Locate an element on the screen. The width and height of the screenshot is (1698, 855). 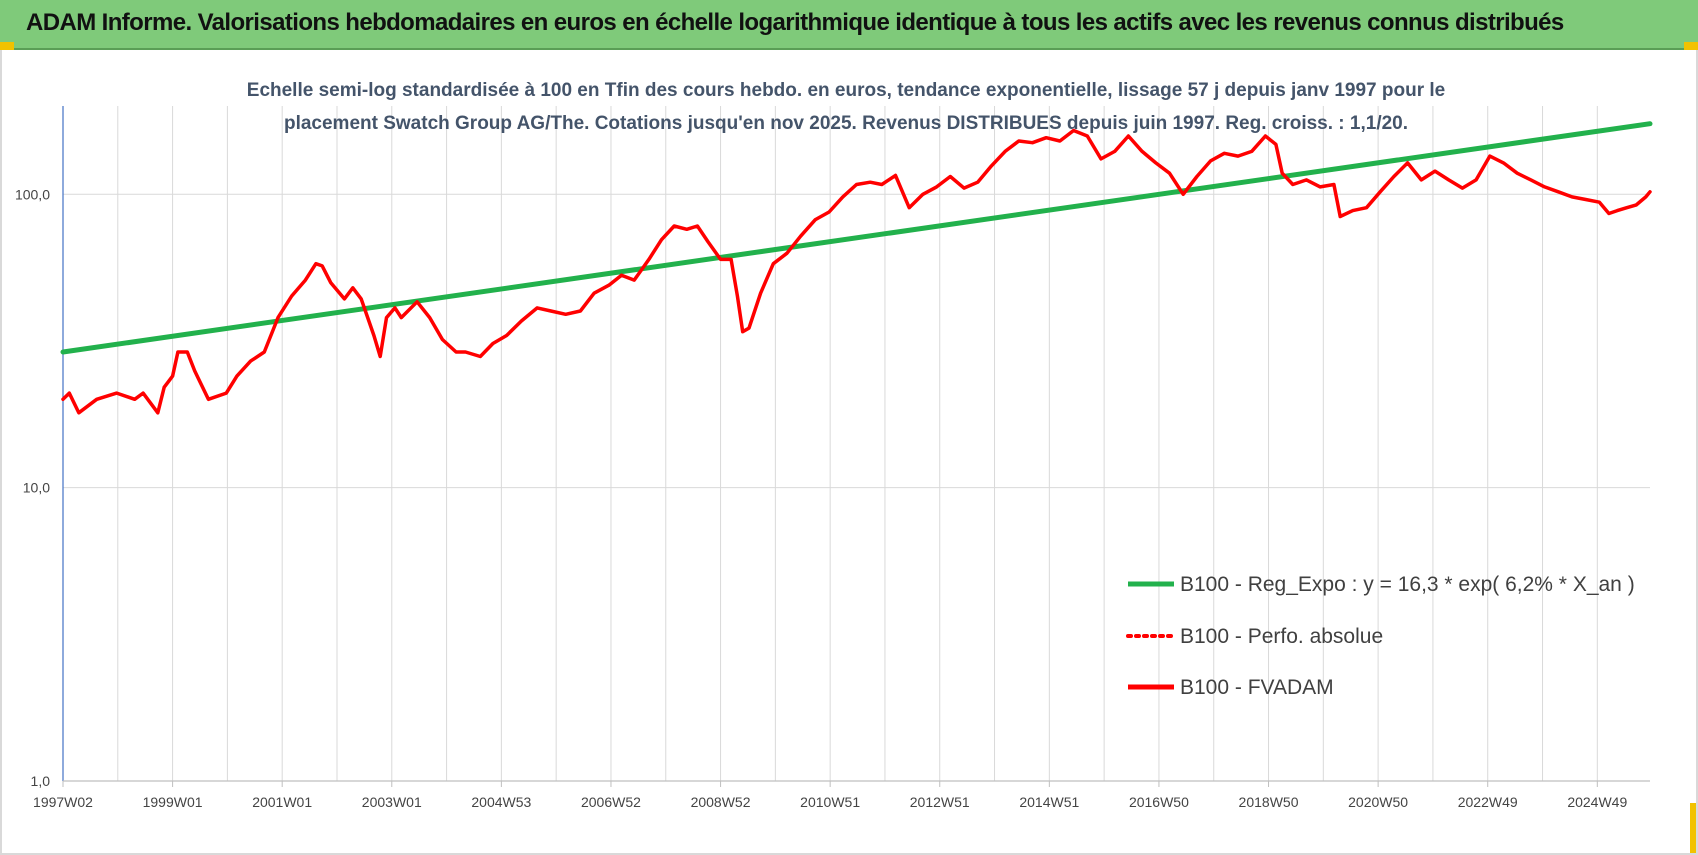
legend-label-perfo: B100 - Perfo. absolue is located at coordinates (1281, 636).